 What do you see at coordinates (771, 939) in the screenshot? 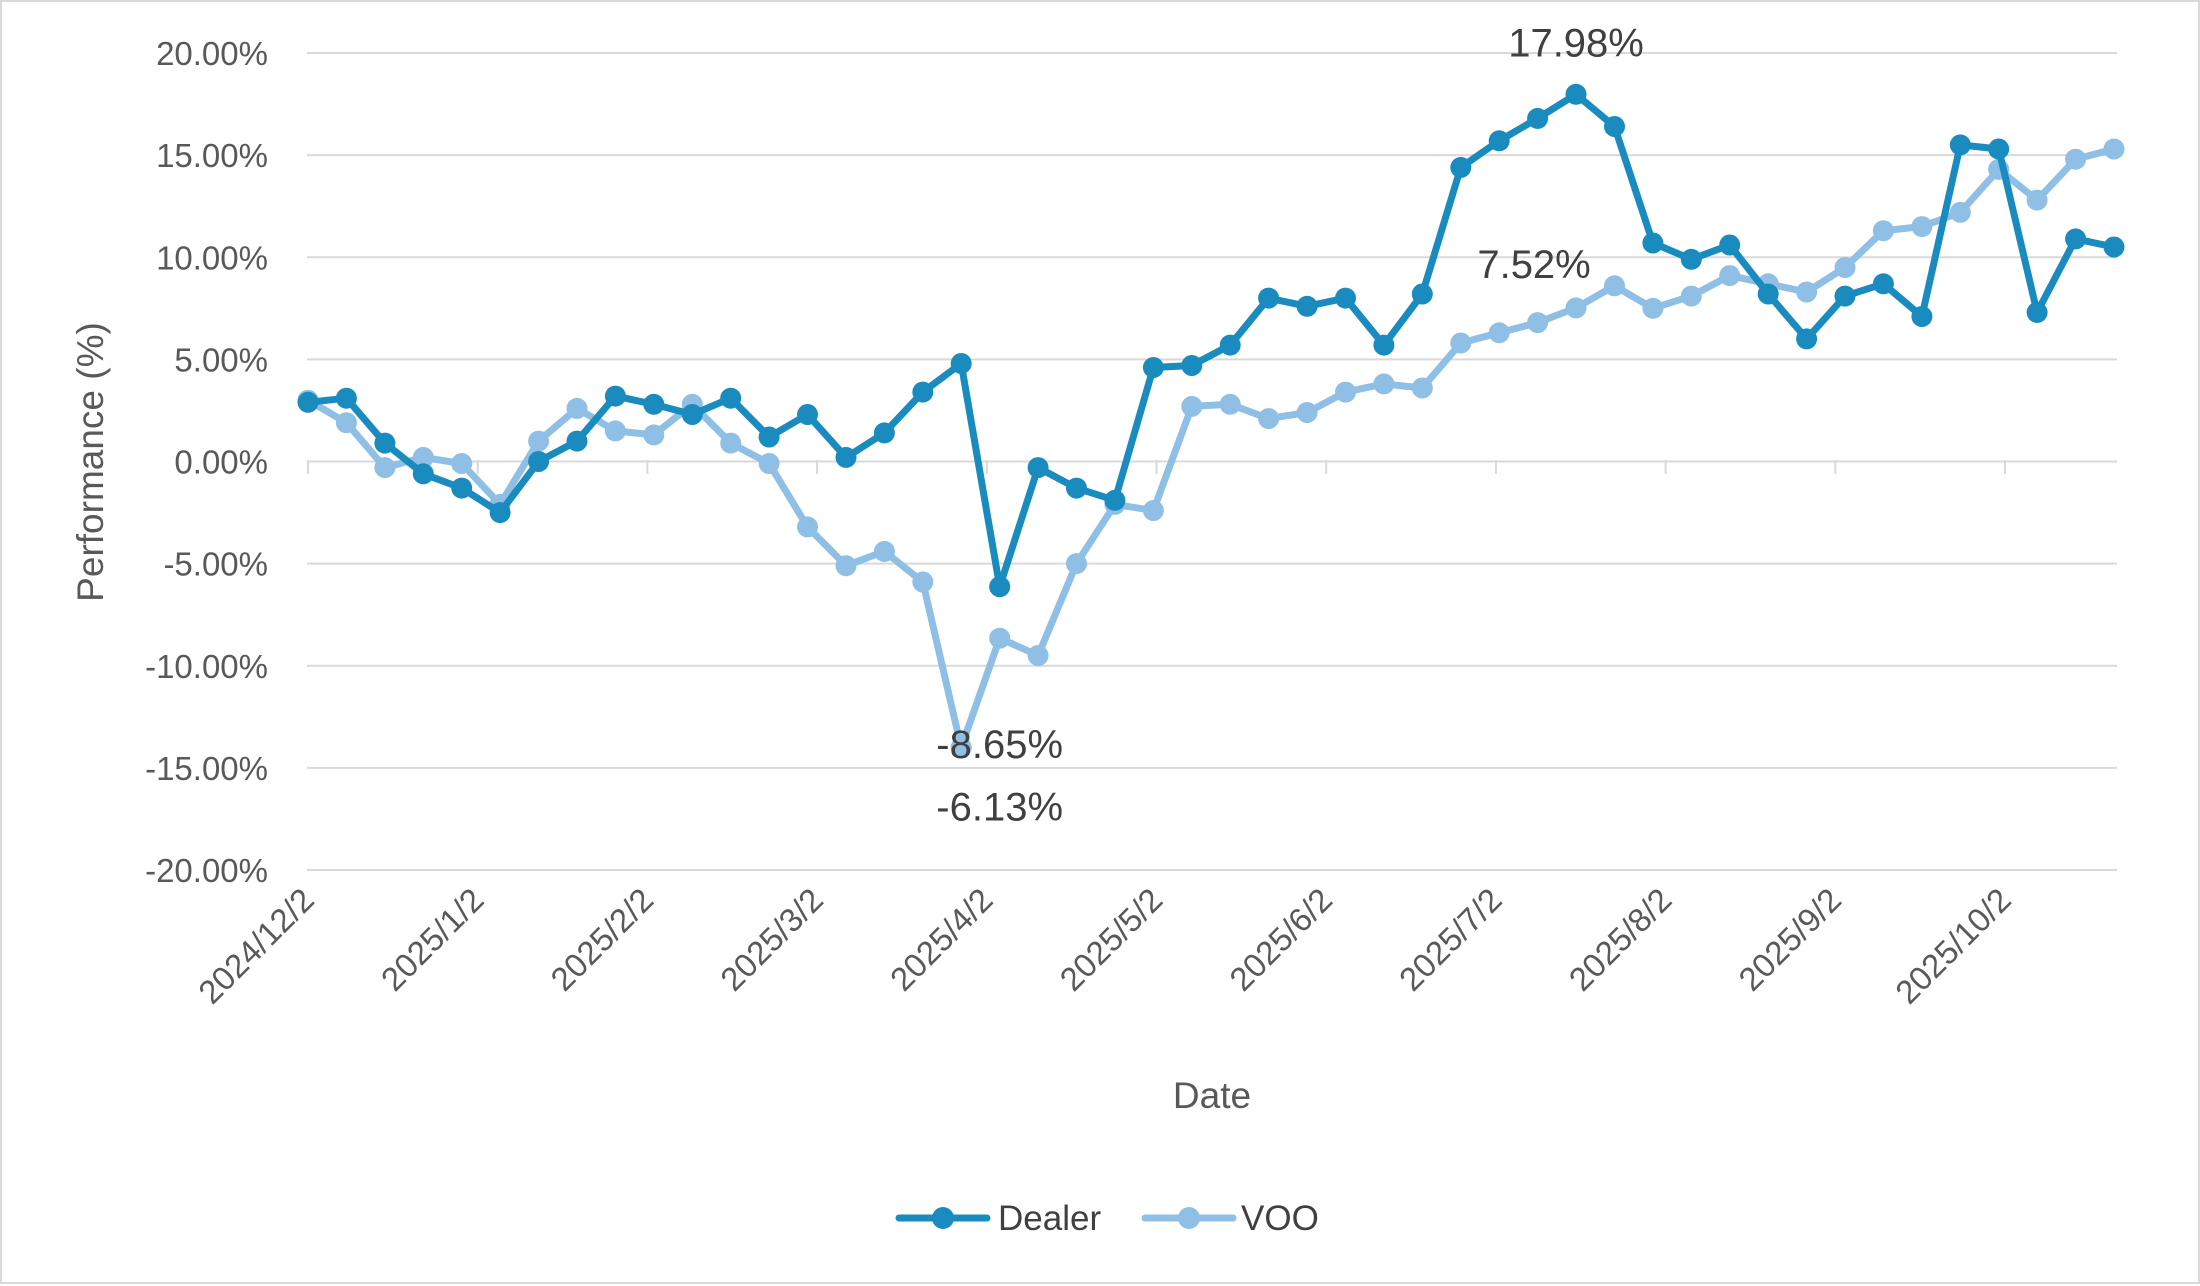
I see `x-tick-label: 2025/3/2` at bounding box center [771, 939].